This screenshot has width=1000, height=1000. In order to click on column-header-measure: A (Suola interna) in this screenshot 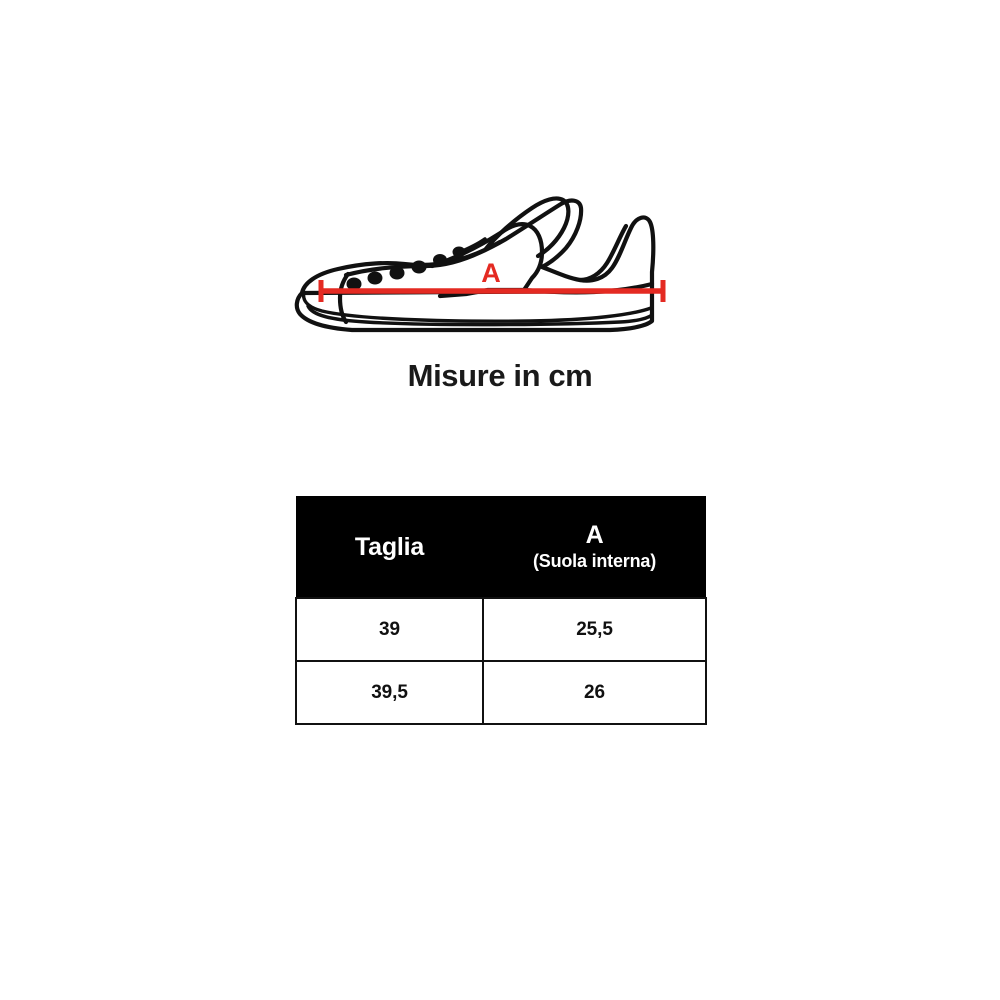, I will do `click(594, 547)`.